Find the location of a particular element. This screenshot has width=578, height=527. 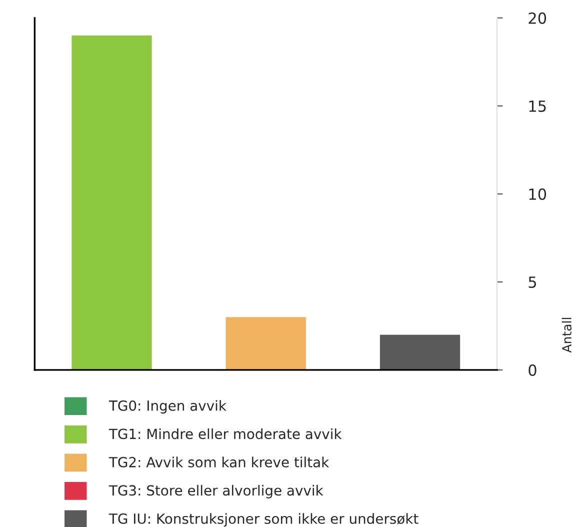

y-tick-label: 5 is located at coordinates (532, 282).